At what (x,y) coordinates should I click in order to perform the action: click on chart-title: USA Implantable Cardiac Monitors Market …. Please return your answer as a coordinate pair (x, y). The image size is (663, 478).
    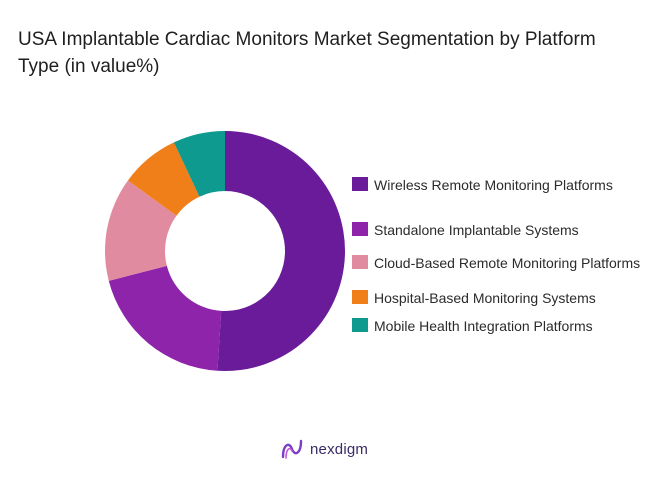
    Looking at the image, I should click on (307, 53).